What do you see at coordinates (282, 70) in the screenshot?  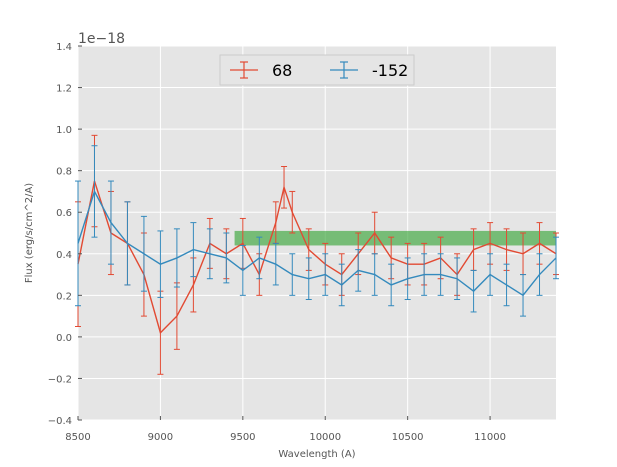 I see `legend-label-68: 68` at bounding box center [282, 70].